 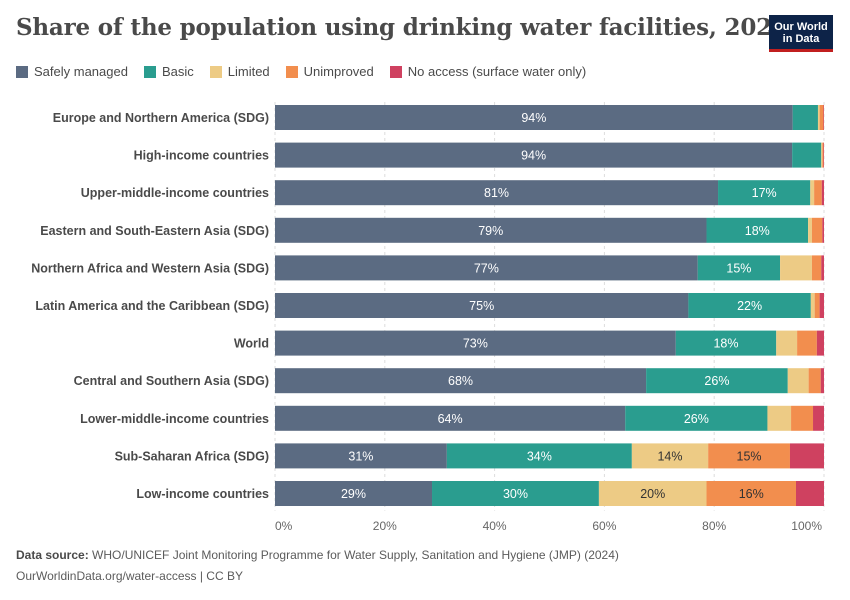 What do you see at coordinates (154, 231) in the screenshot?
I see `category-label: Eastern and South-Eastern Asia (SDG)` at bounding box center [154, 231].